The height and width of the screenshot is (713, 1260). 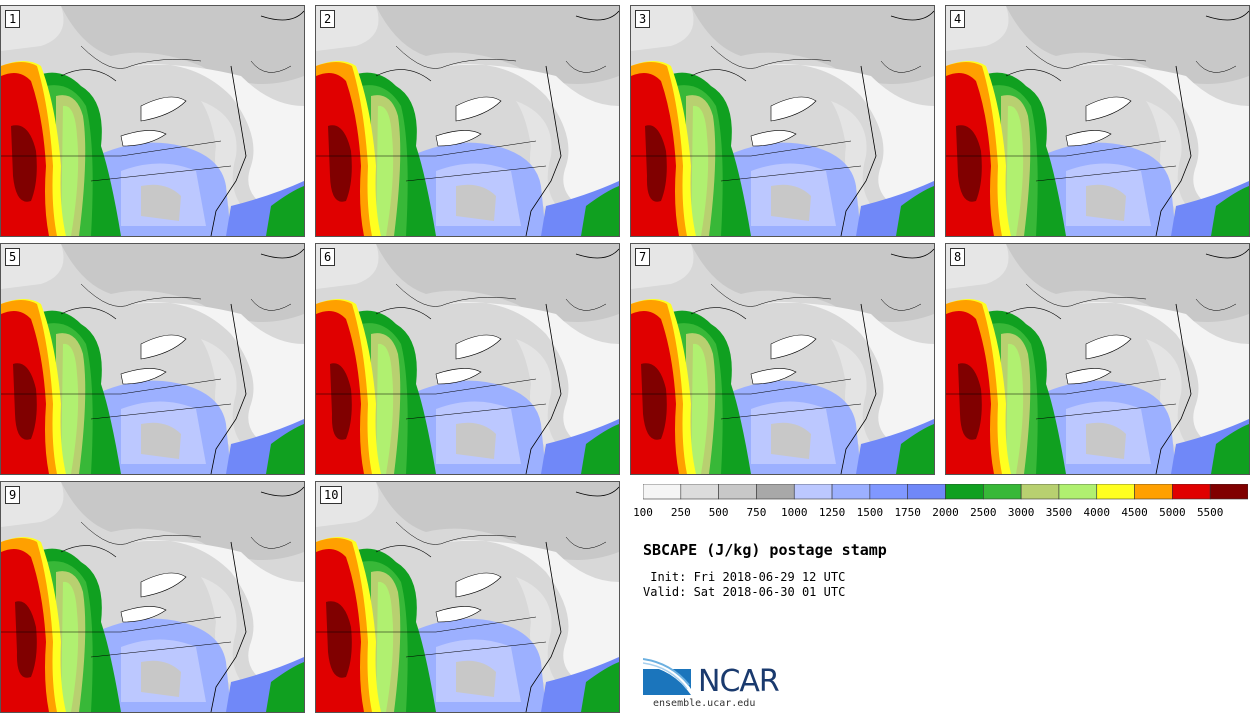 I want to click on member-number-label: 6, so click(x=328, y=257).